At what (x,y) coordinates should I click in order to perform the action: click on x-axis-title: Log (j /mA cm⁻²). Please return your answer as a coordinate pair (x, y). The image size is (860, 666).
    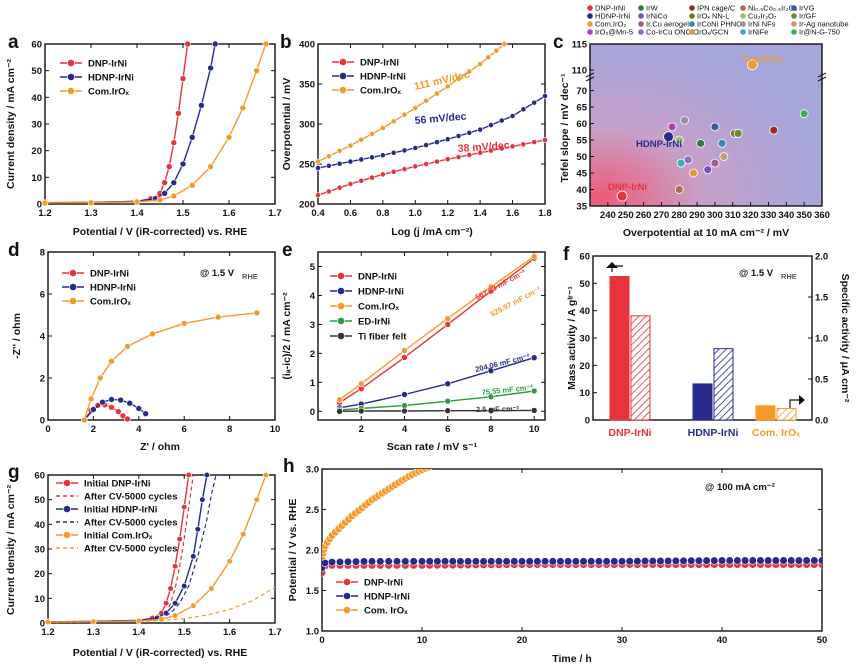
    Looking at the image, I should click on (432, 232).